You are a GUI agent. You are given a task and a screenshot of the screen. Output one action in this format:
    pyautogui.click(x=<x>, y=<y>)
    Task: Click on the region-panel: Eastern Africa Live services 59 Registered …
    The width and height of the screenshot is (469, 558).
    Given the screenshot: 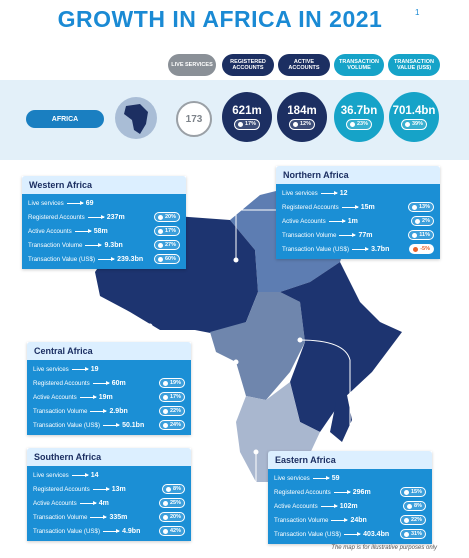 What is the action you would take?
    pyautogui.click(x=350, y=497)
    